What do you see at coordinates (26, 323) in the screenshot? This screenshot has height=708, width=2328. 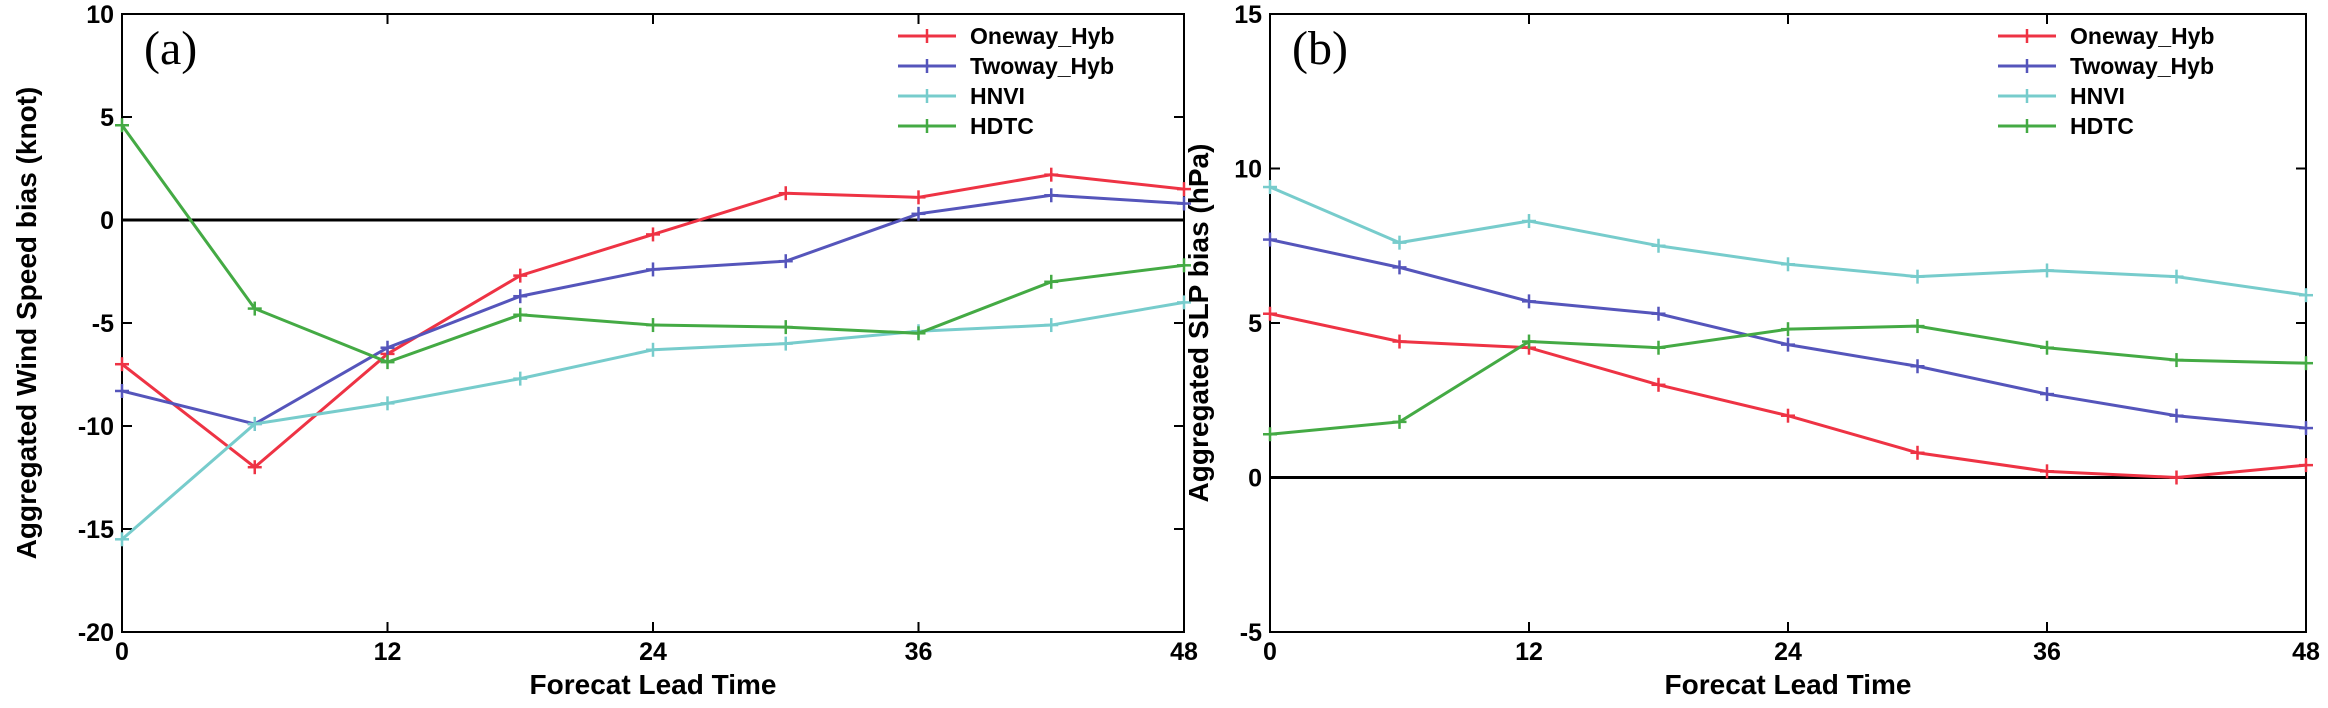 I see `y-axis-label: Aggregated Wind Speed bias (knot)` at bounding box center [26, 323].